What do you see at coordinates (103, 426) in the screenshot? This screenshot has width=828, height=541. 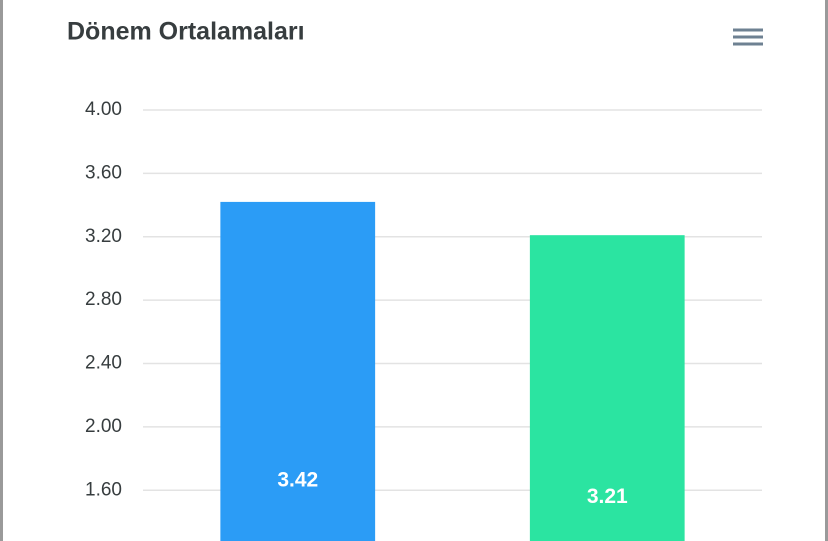 I see `y-tick-label: 2.00` at bounding box center [103, 426].